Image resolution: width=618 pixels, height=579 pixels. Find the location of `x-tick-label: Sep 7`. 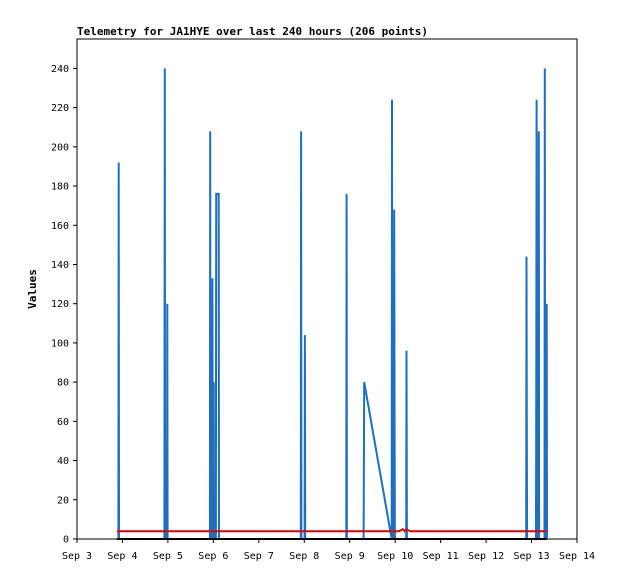

x-tick-label: Sep 7 is located at coordinates (259, 556).